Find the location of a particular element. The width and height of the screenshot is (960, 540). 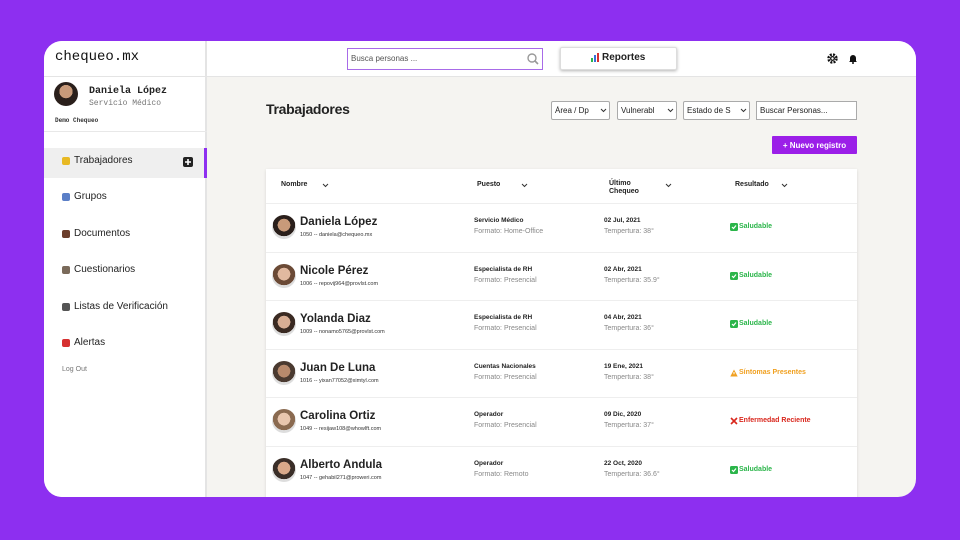

add-icon is located at coordinates (188, 162).